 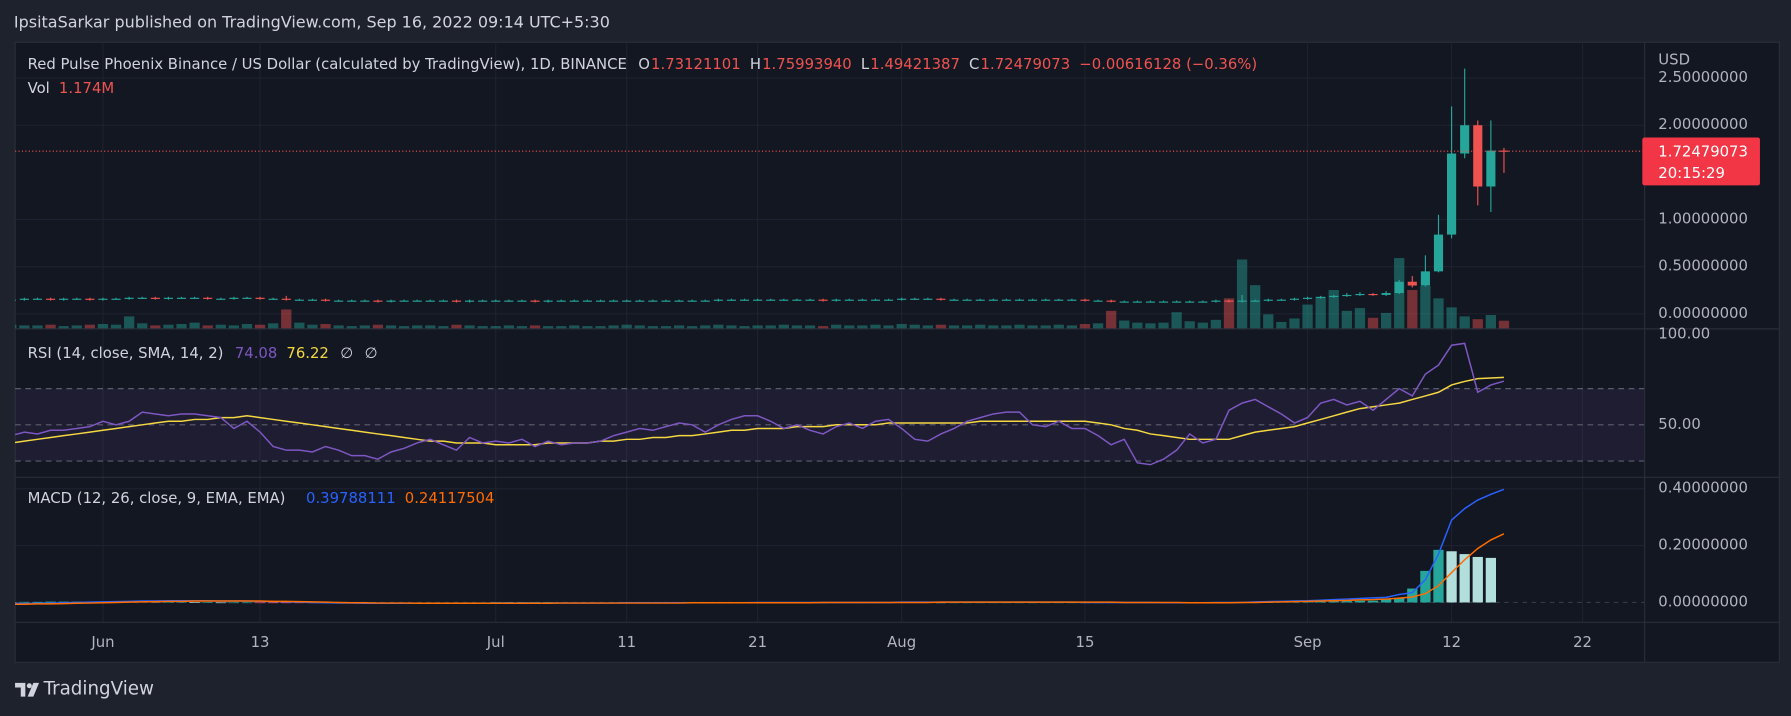 What do you see at coordinates (1703, 545) in the screenshot?
I see `macd-tick-label: 0.20000000` at bounding box center [1703, 545].